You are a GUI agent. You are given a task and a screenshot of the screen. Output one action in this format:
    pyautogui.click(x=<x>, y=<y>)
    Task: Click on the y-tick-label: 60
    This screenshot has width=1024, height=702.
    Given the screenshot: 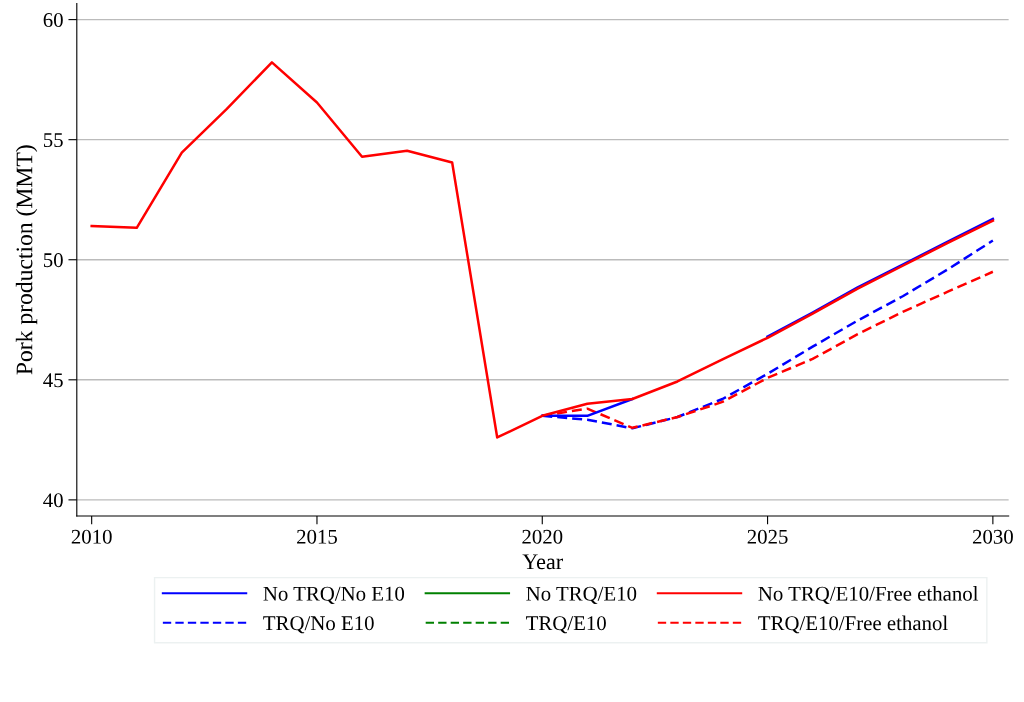 What is the action you would take?
    pyautogui.click(x=53, y=20)
    